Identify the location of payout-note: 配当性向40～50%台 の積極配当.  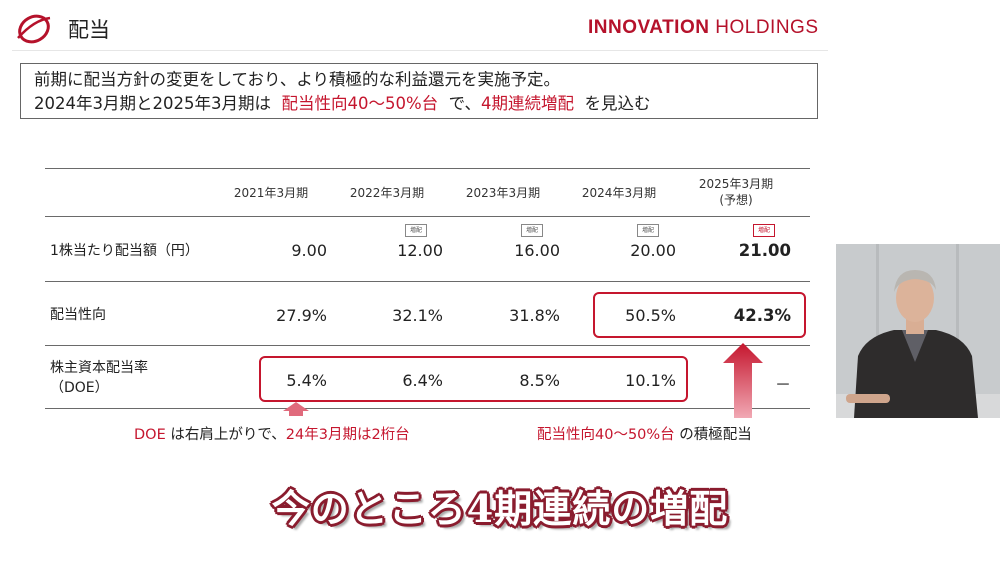
(644, 433).